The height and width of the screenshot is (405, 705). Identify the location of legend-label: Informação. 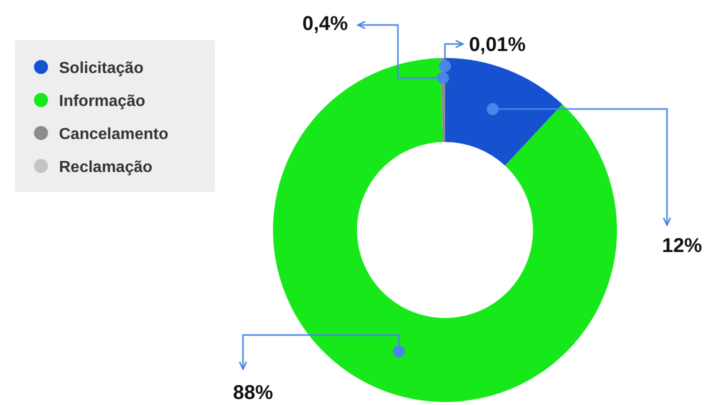
(102, 101).